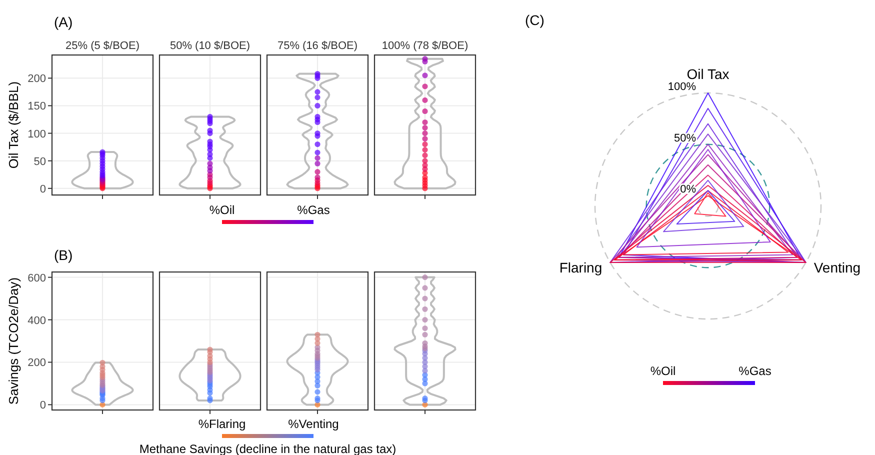 The image size is (875, 455). Describe the element at coordinates (580, 268) in the screenshot. I see `spoke-label: Flaring` at that location.